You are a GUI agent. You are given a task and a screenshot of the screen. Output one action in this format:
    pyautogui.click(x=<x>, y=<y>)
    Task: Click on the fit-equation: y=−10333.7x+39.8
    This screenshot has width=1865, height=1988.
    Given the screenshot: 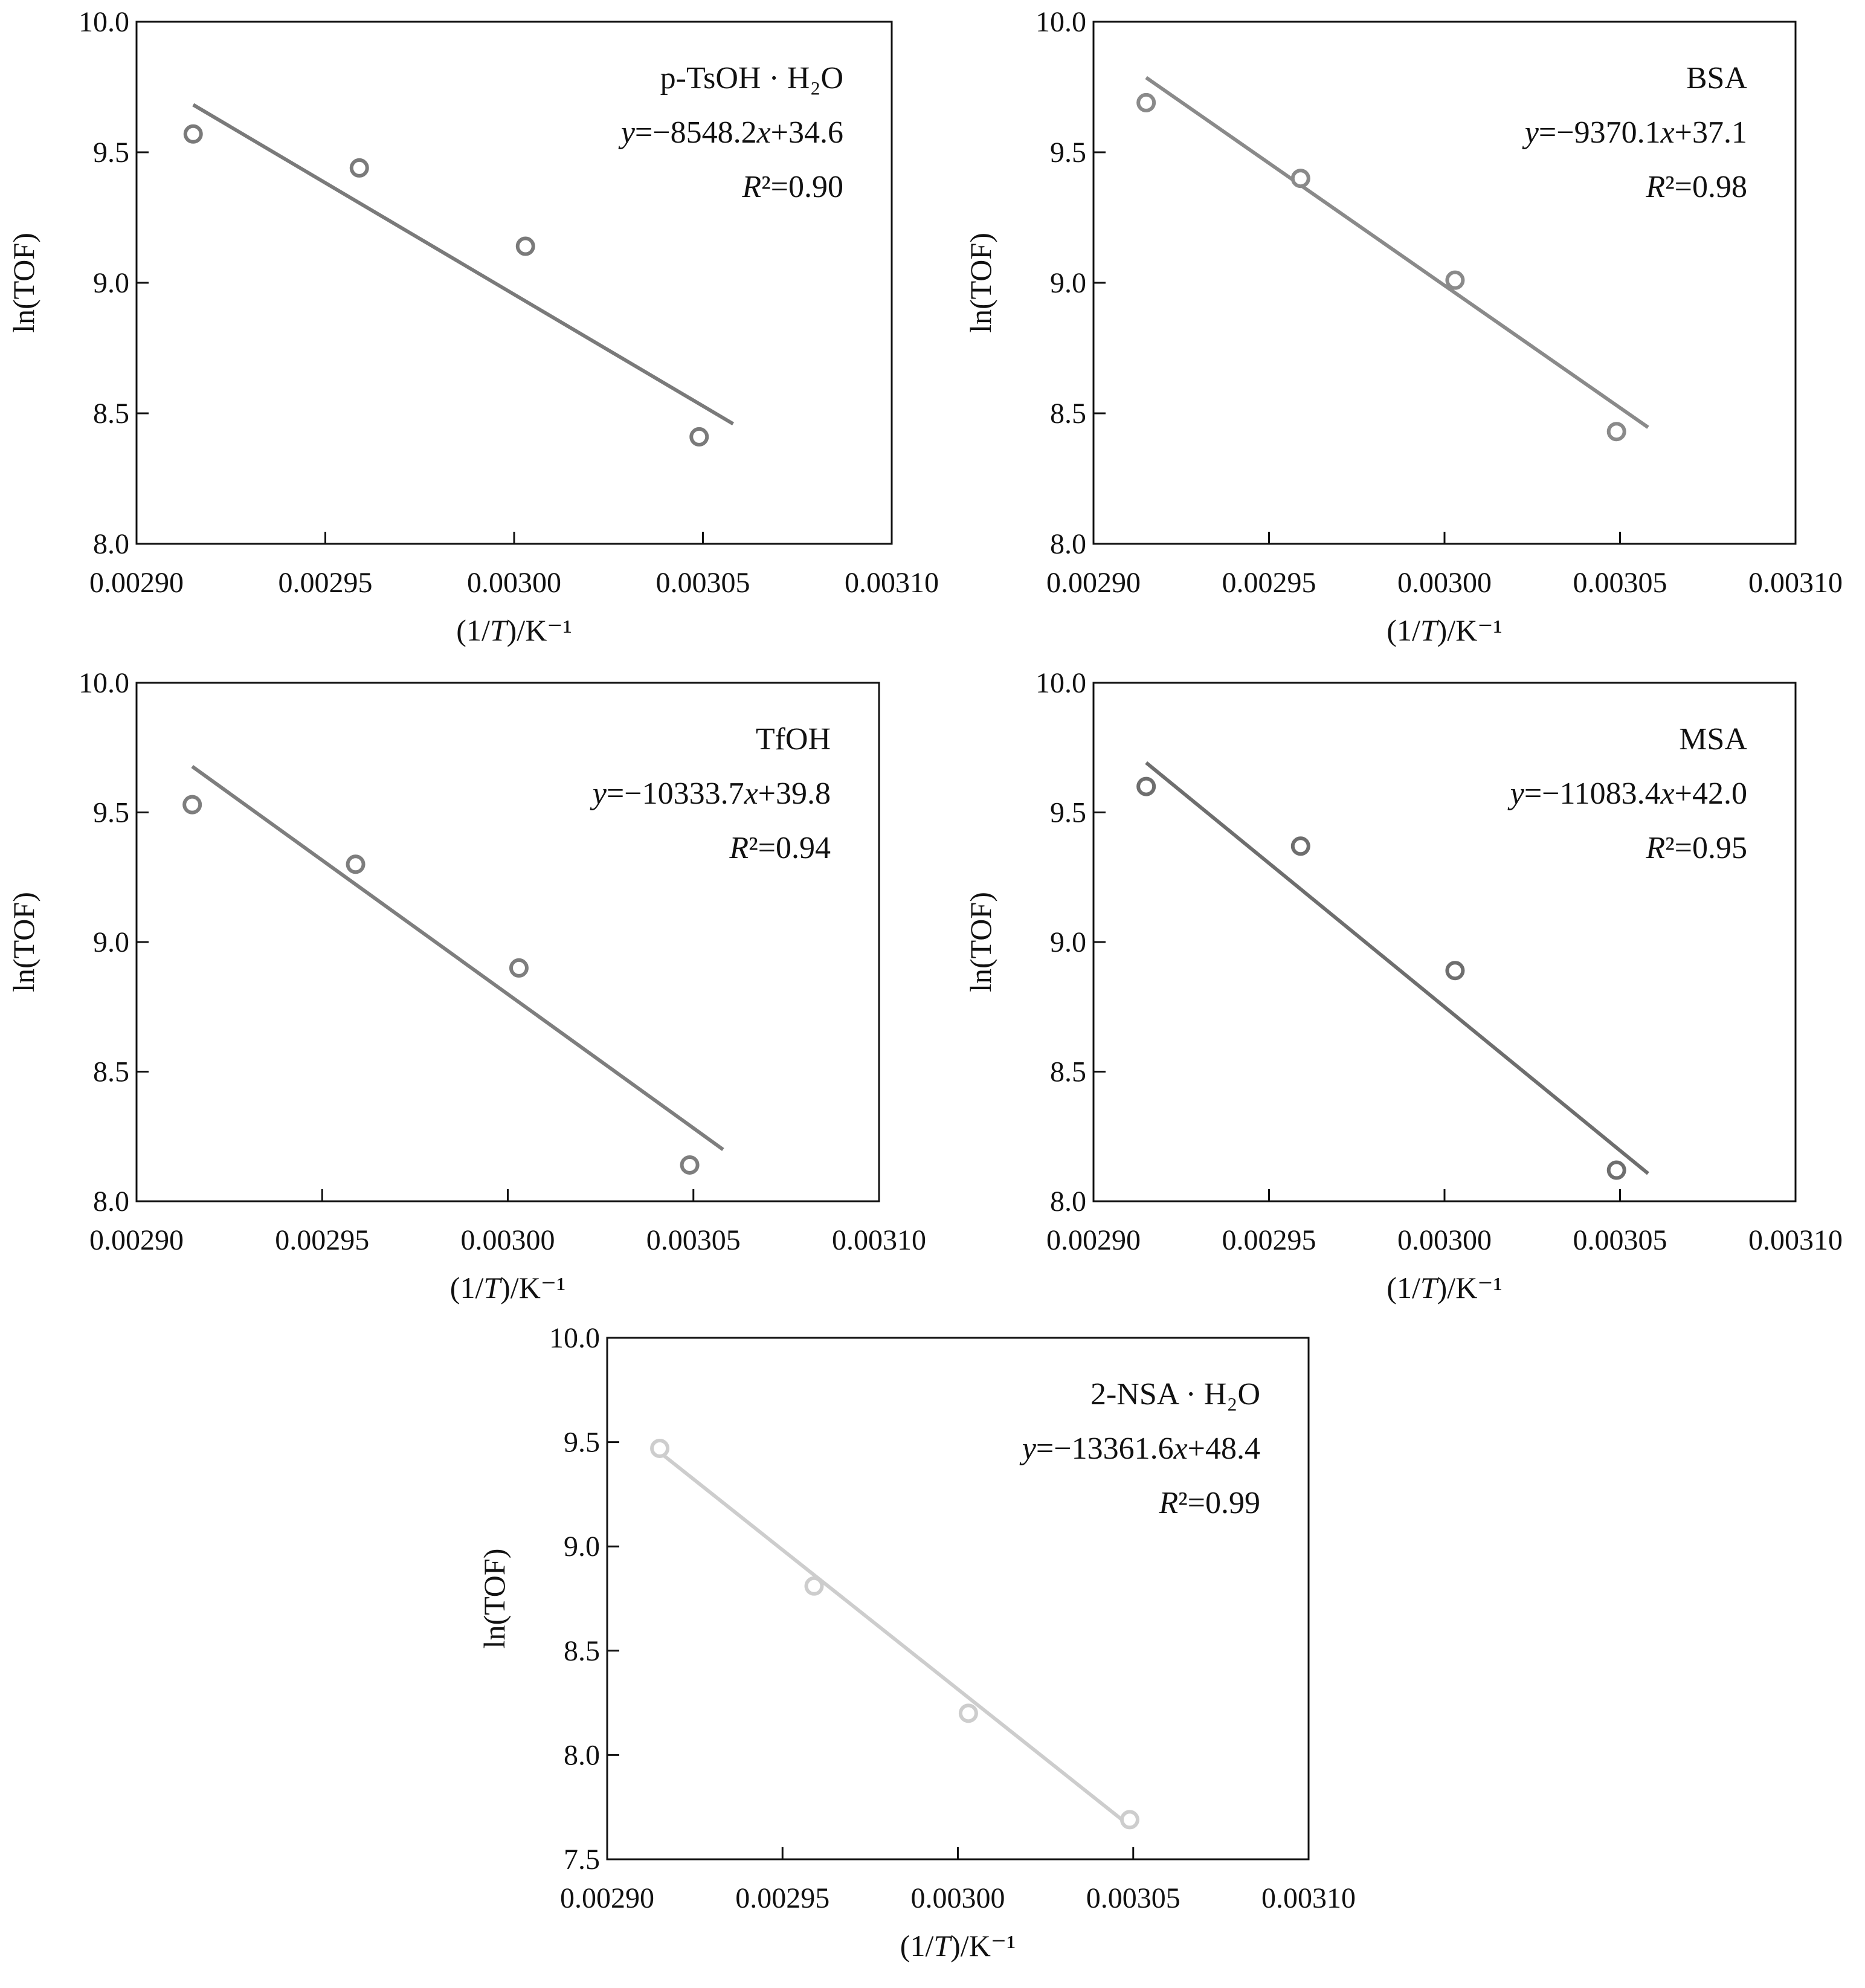 What is the action you would take?
    pyautogui.click(x=710, y=793)
    